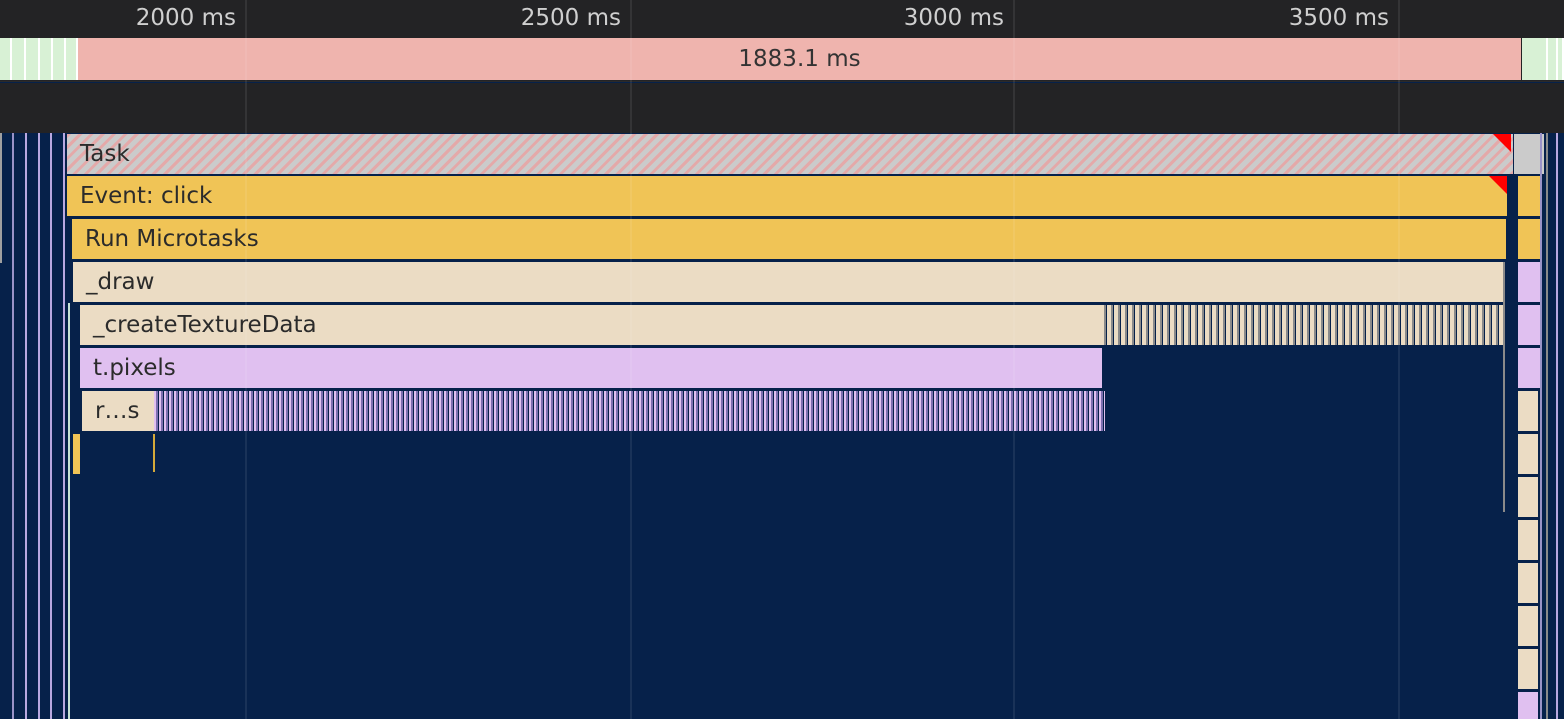 The image size is (1564, 719). What do you see at coordinates (591, 325) in the screenshot?
I see `create-texture-data-bar: _createTextureData` at bounding box center [591, 325].